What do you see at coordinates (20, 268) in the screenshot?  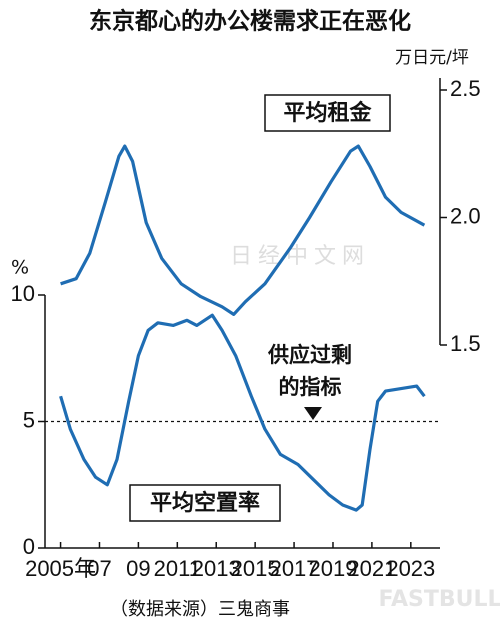 I see `y-unit: %` at bounding box center [20, 268].